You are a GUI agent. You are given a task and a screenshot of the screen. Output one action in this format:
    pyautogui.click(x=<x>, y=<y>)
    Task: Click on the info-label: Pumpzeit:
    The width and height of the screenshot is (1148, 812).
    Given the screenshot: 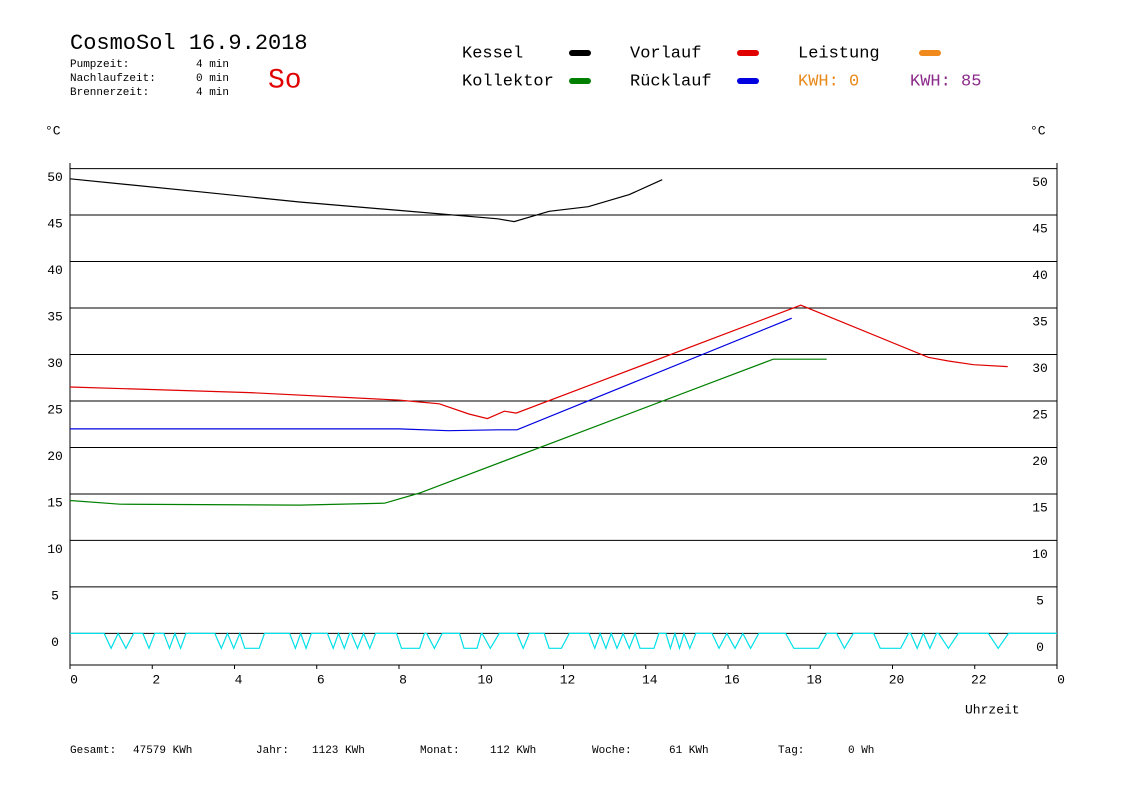 What is the action you would take?
    pyautogui.click(x=99, y=65)
    